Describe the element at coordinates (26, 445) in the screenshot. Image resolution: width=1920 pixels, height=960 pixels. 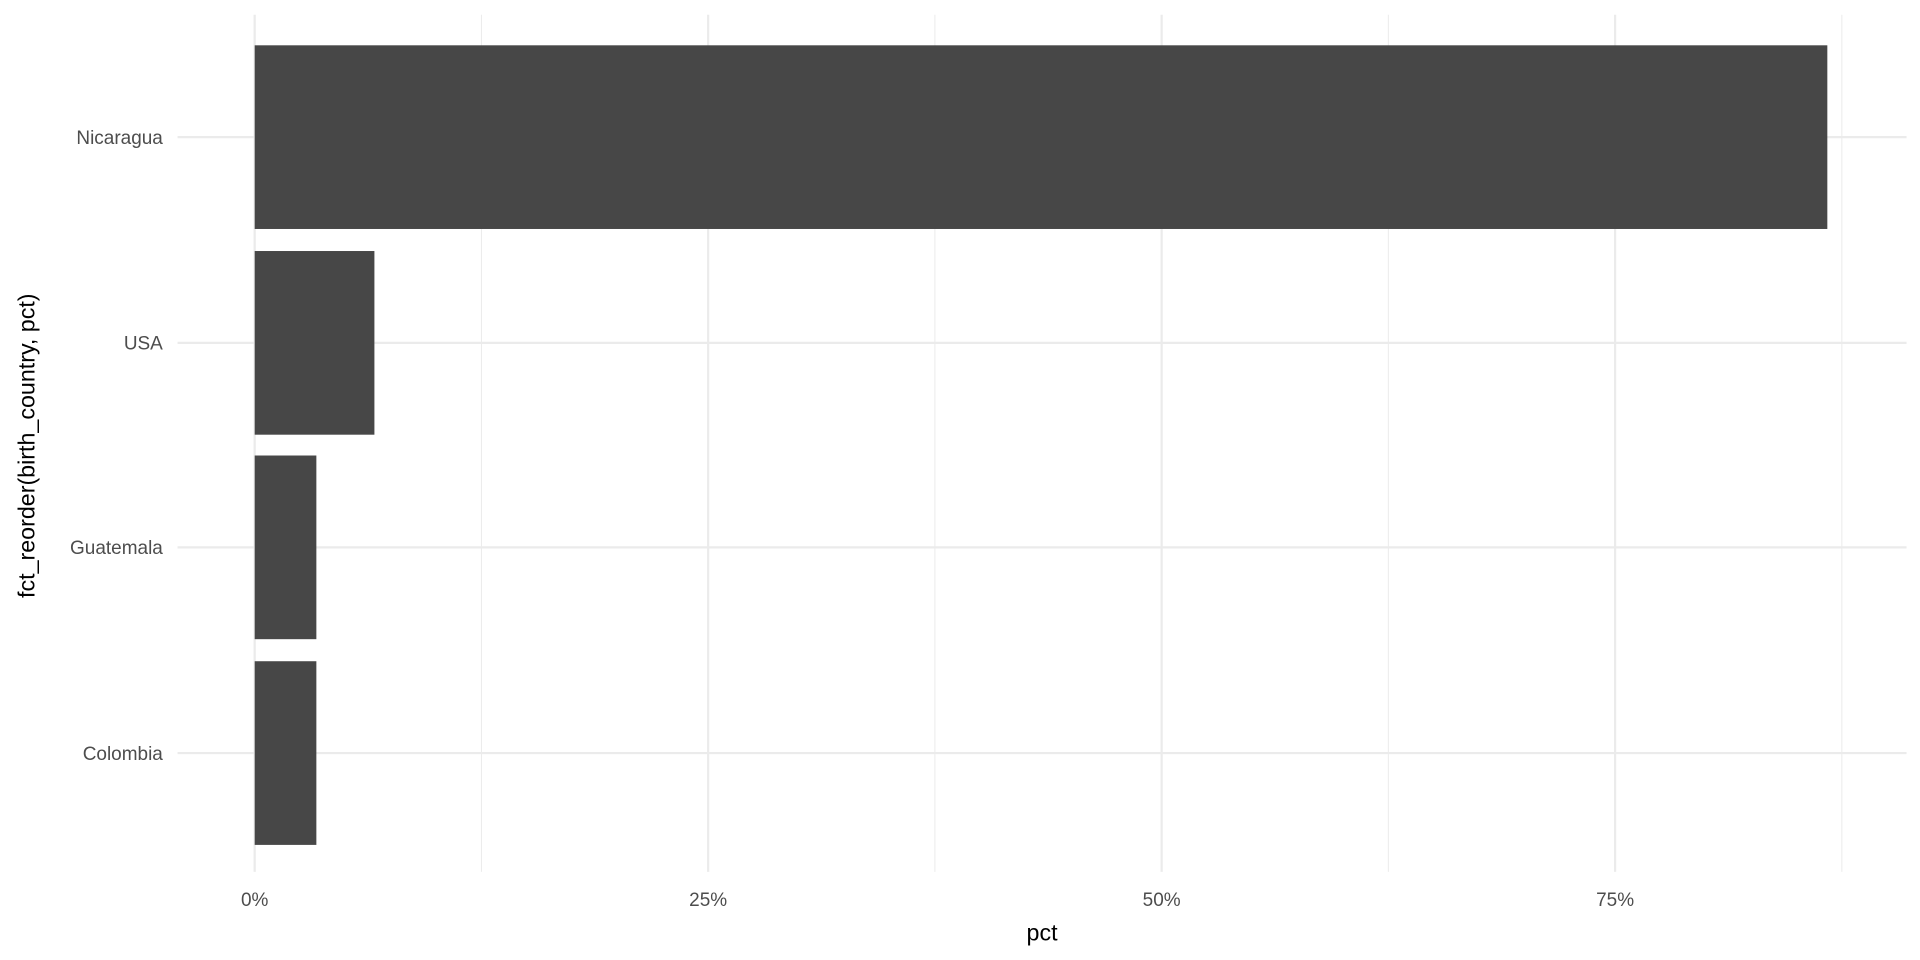
I see `y-axis-title: fct_reorder(birth_country, pct)` at that location.